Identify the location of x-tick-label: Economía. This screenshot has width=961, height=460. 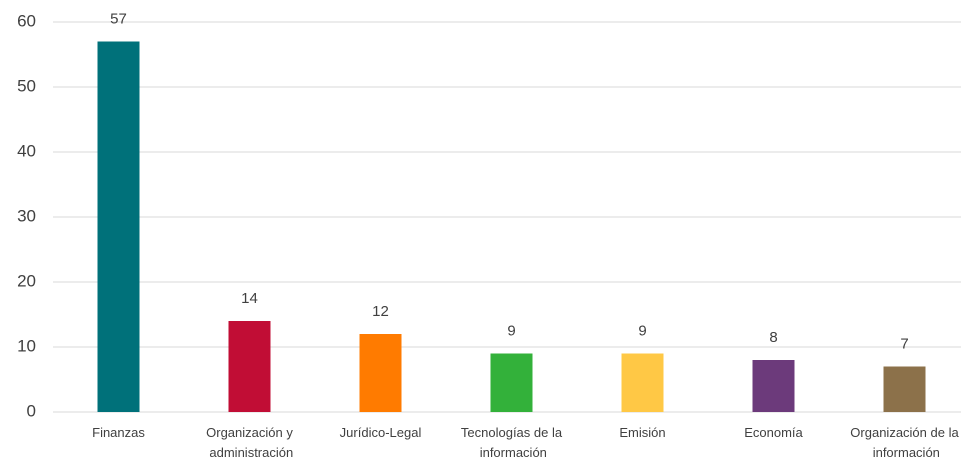
(773, 432).